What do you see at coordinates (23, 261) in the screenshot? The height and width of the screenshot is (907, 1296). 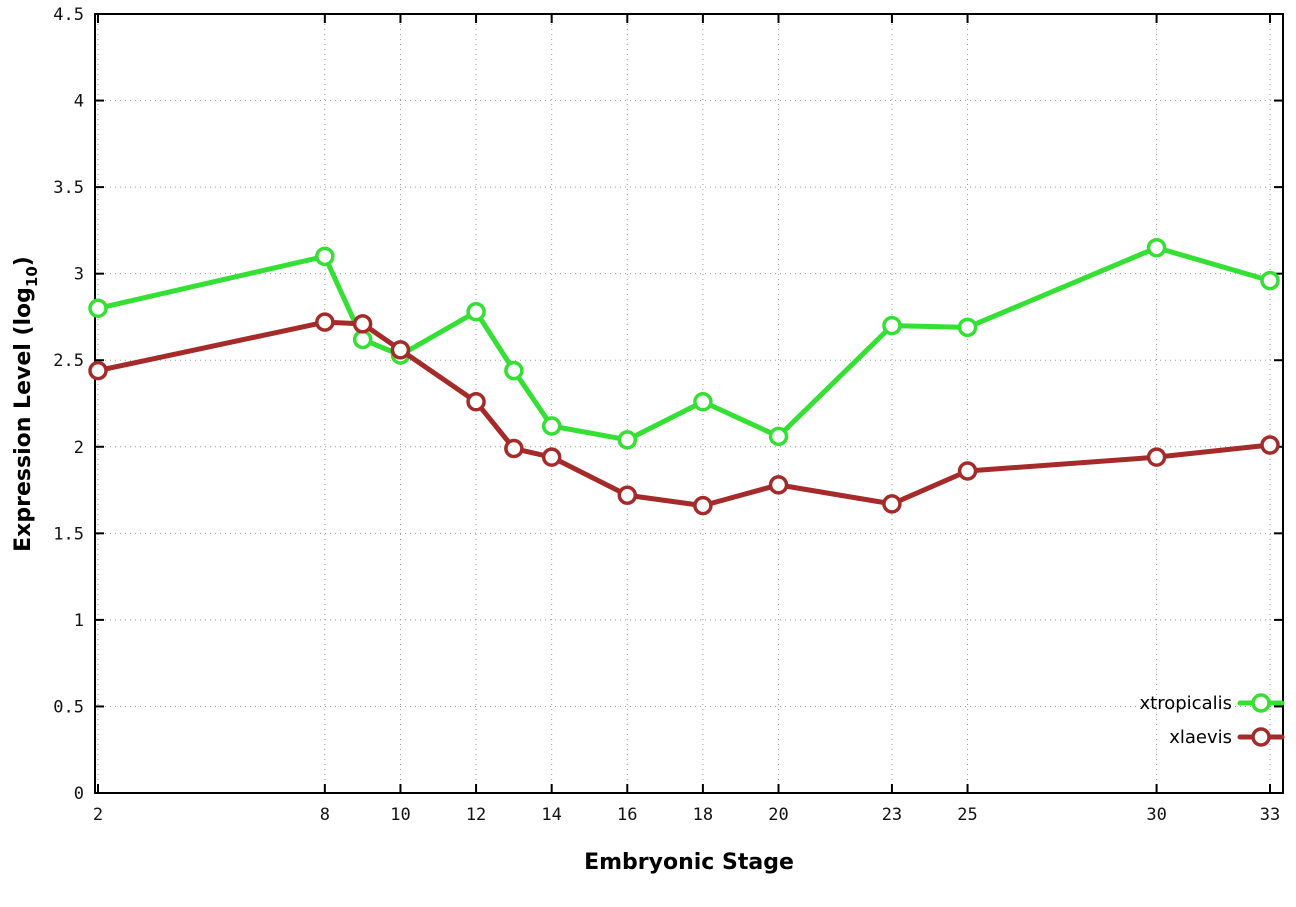 I see `y-axis-title-close: )` at bounding box center [23, 261].